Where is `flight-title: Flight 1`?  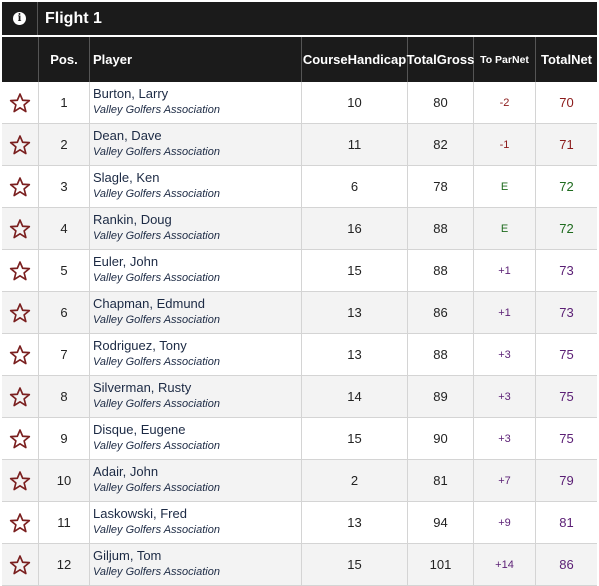
flight-title: Flight 1 is located at coordinates (73, 18).